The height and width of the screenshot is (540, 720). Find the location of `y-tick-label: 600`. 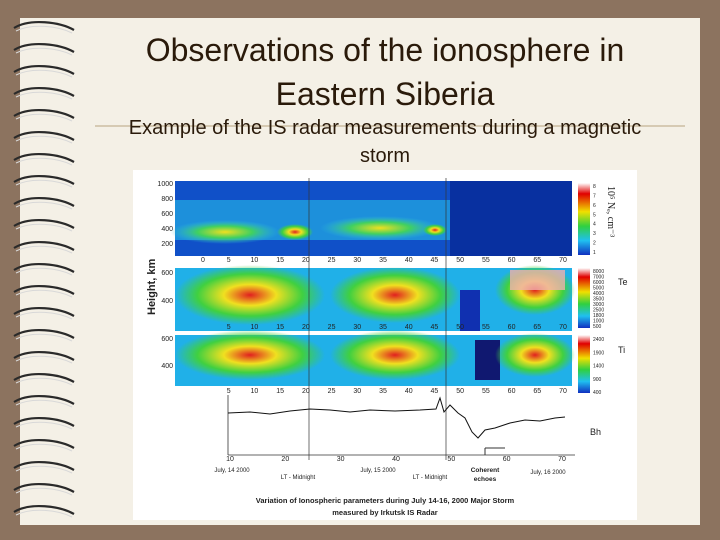

y-tick-label: 600 is located at coordinates (167, 214).